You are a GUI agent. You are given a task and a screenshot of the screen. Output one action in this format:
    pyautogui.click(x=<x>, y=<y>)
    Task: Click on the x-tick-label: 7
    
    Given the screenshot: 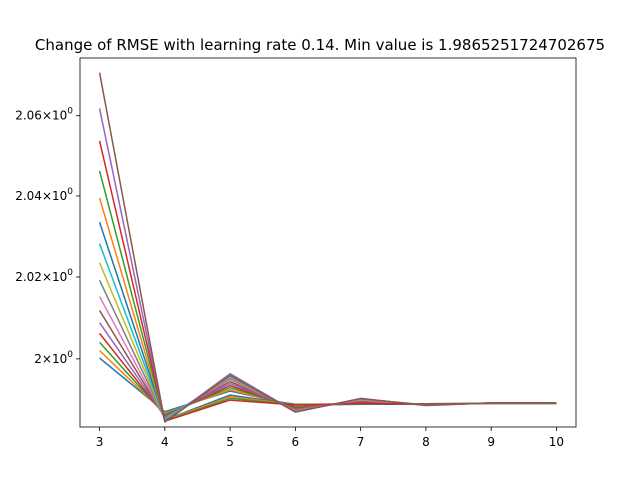 What is the action you would take?
    pyautogui.click(x=361, y=442)
    